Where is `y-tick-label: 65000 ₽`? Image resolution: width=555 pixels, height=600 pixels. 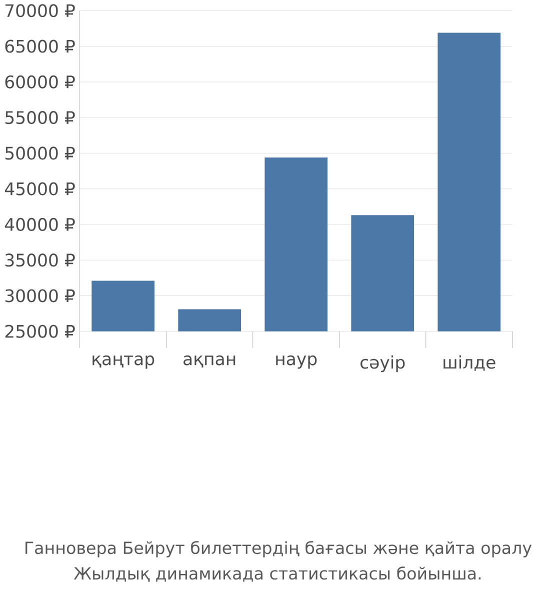 y-tick-label: 65000 ₽ is located at coordinates (40, 46).